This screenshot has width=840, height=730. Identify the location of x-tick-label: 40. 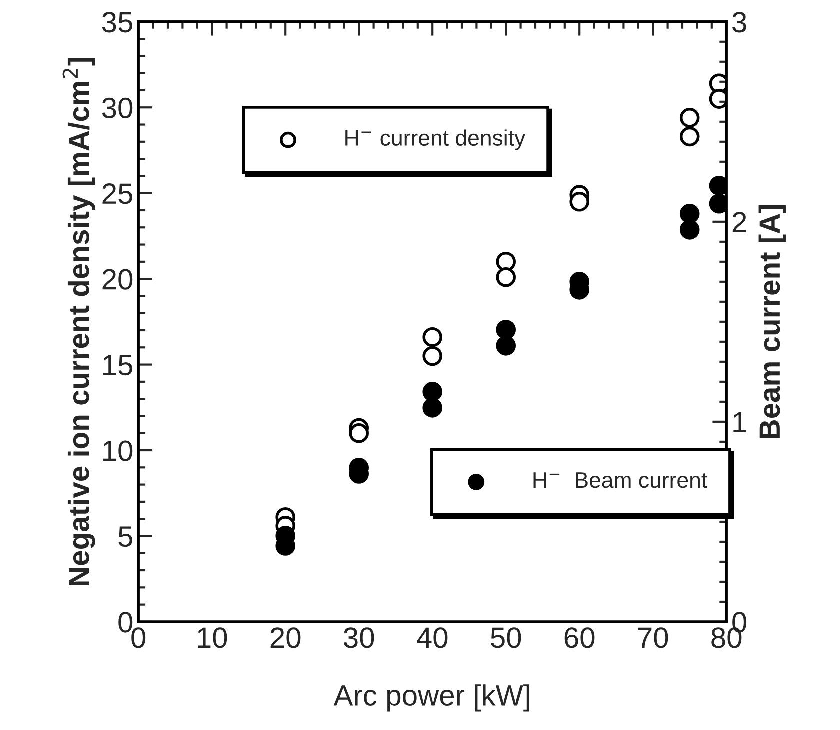
(432, 638).